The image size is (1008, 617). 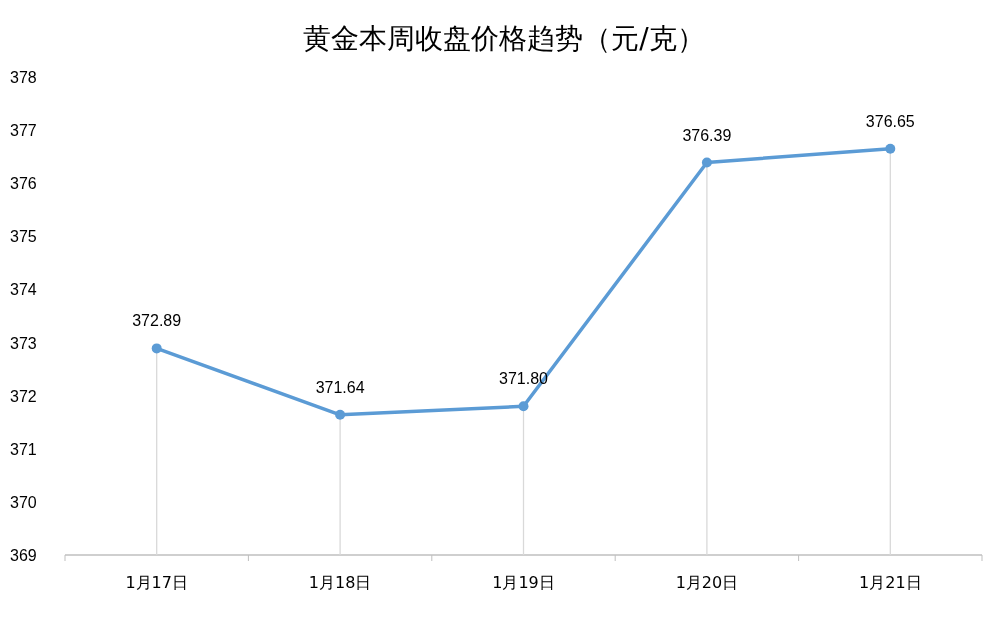 What do you see at coordinates (340, 582) in the screenshot?
I see `x-tick-label: 1月18日` at bounding box center [340, 582].